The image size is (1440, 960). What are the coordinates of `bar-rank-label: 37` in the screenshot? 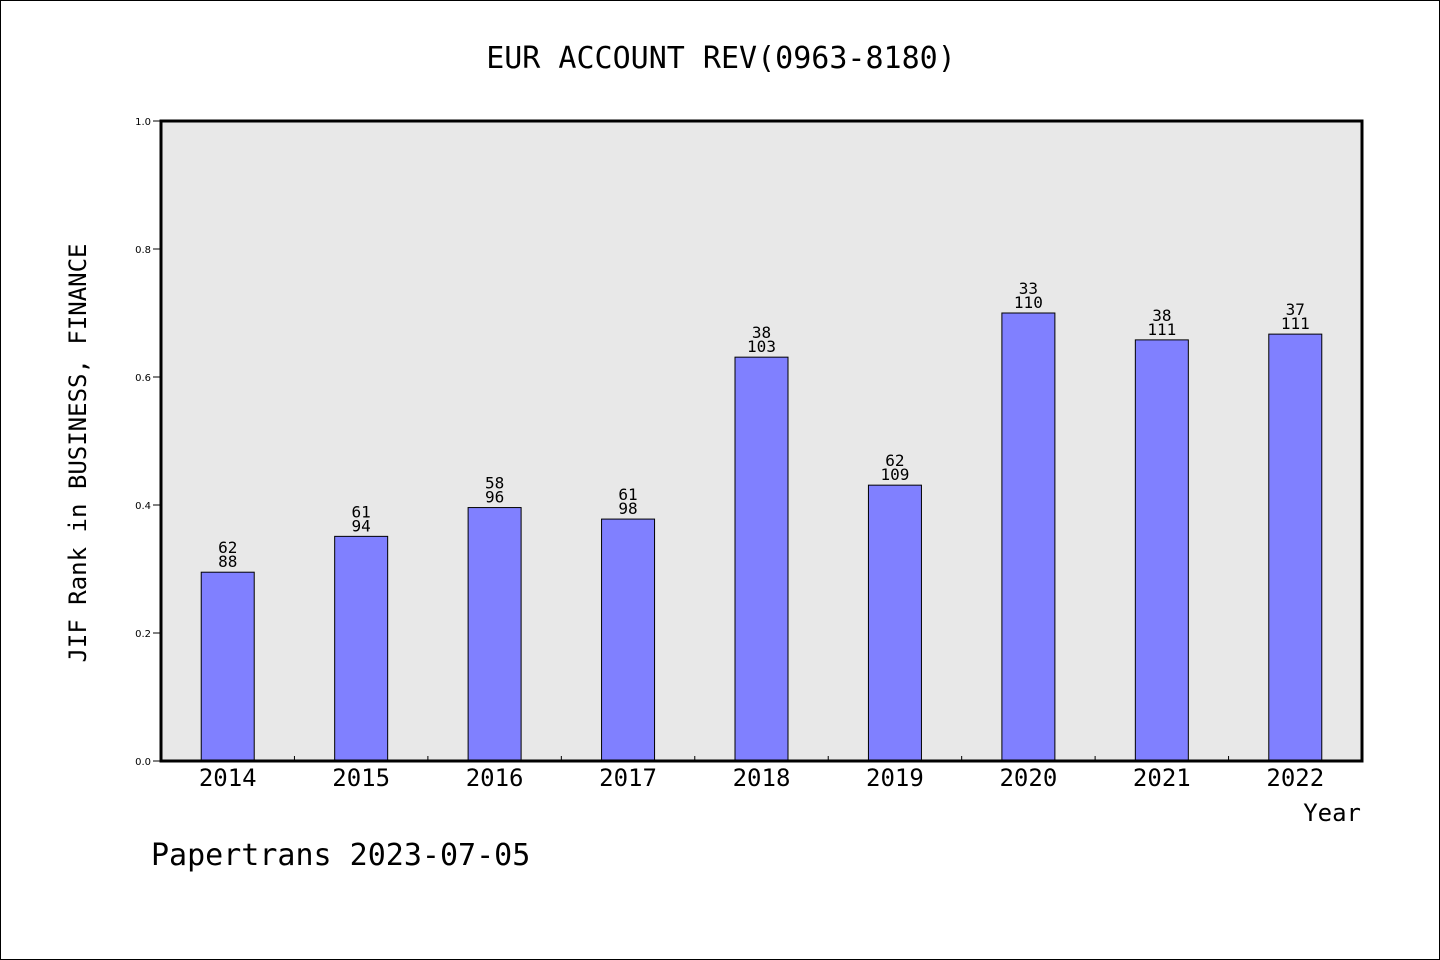 It's located at (1295, 309).